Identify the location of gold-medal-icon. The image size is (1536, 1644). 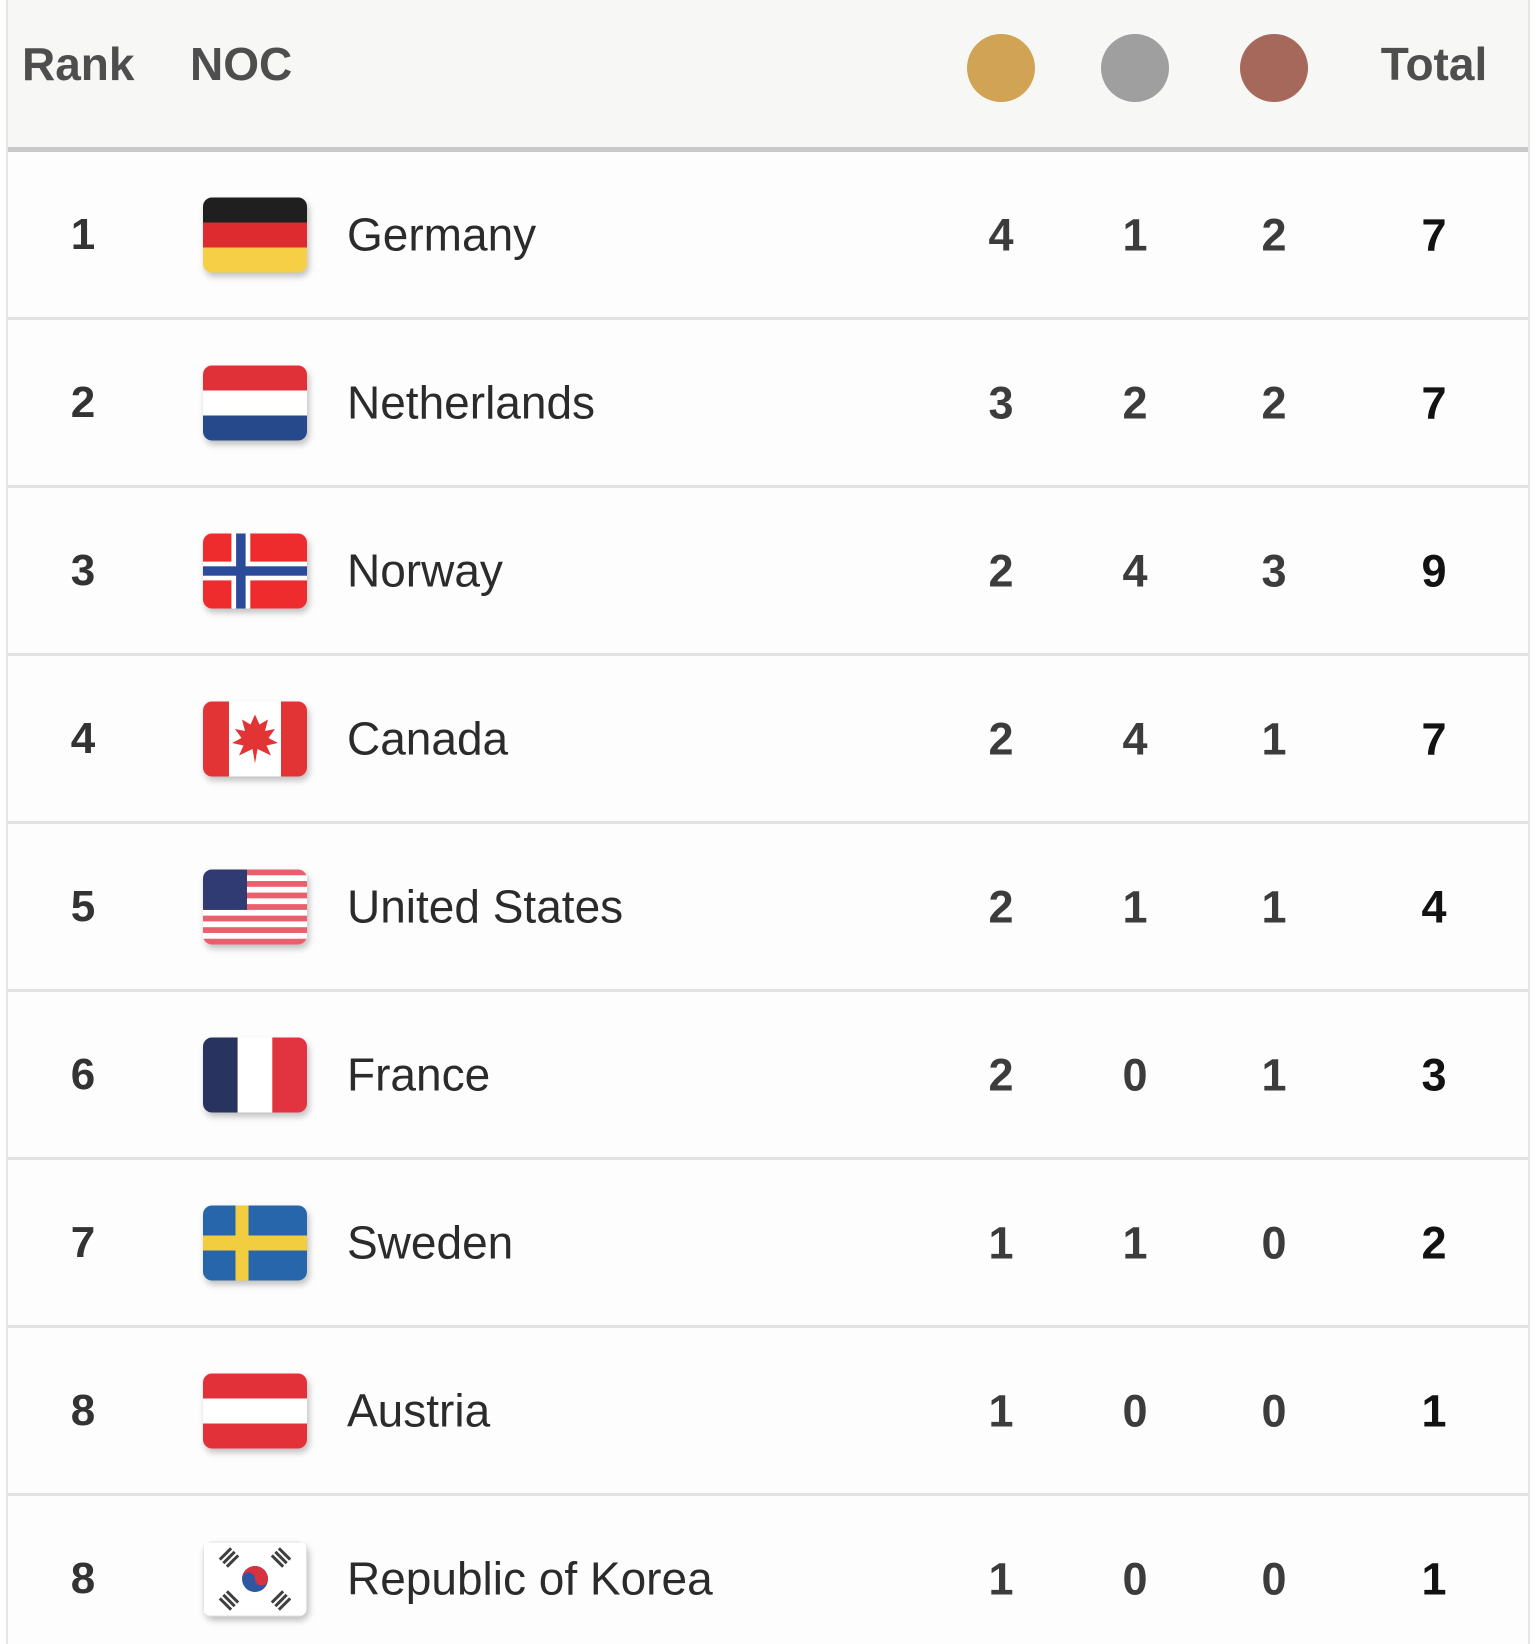
(1001, 68).